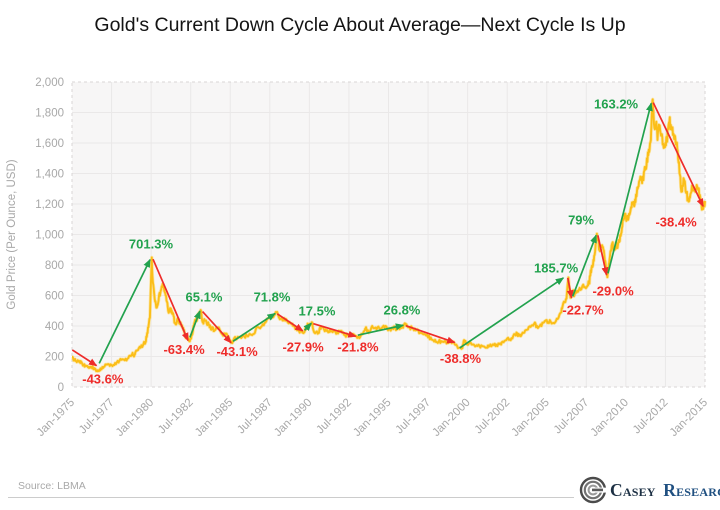 The height and width of the screenshot is (510, 720). Describe the element at coordinates (493, 417) in the screenshot. I see `x-tick-label: Jul-2002` at that location.